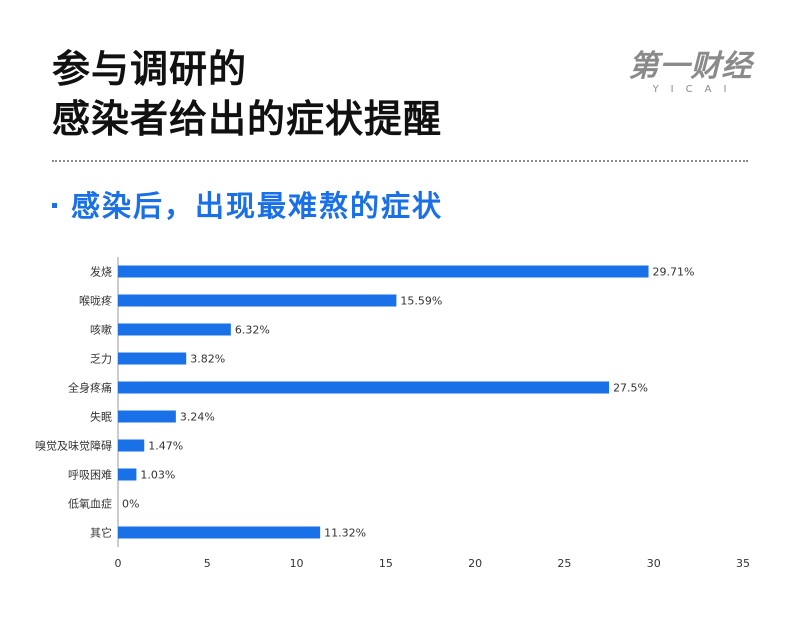 The height and width of the screenshot is (635, 800). Describe the element at coordinates (297, 563) in the screenshot. I see `x-tick-label: 10` at that location.